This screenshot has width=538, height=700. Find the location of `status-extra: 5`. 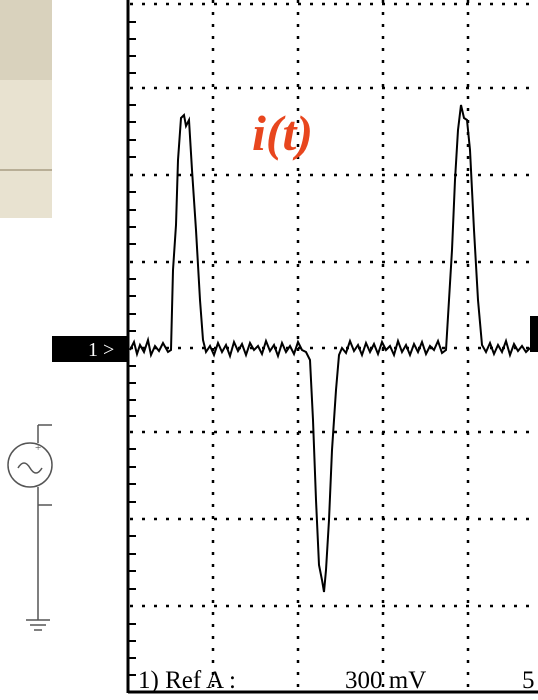

status-extra: 5 is located at coordinates (528, 680).